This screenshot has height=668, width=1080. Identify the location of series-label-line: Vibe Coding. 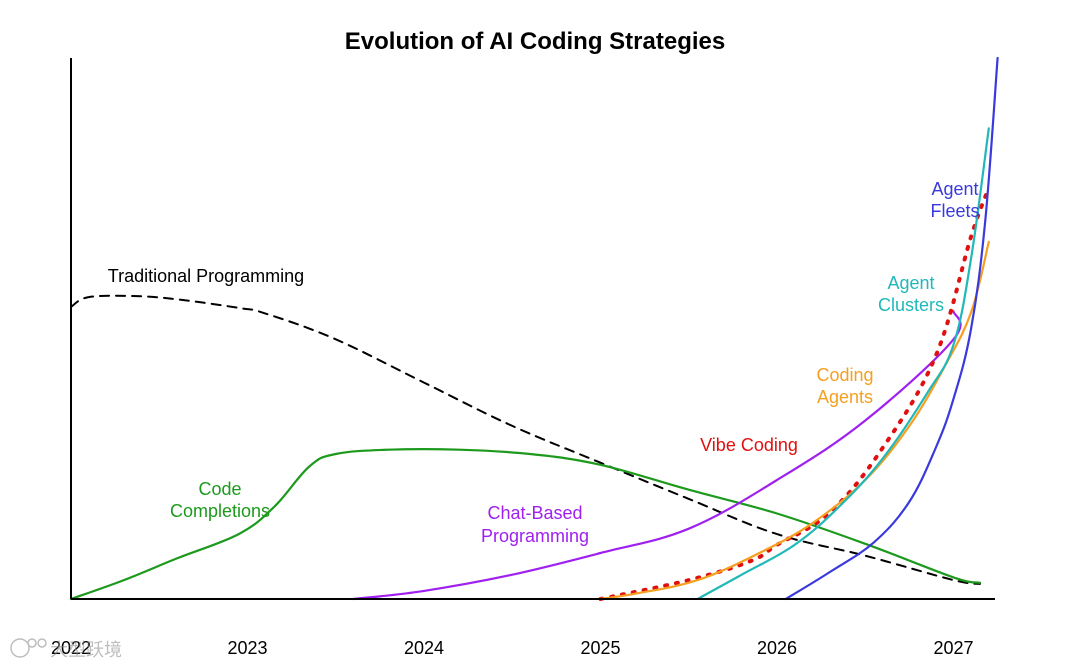
(749, 445).